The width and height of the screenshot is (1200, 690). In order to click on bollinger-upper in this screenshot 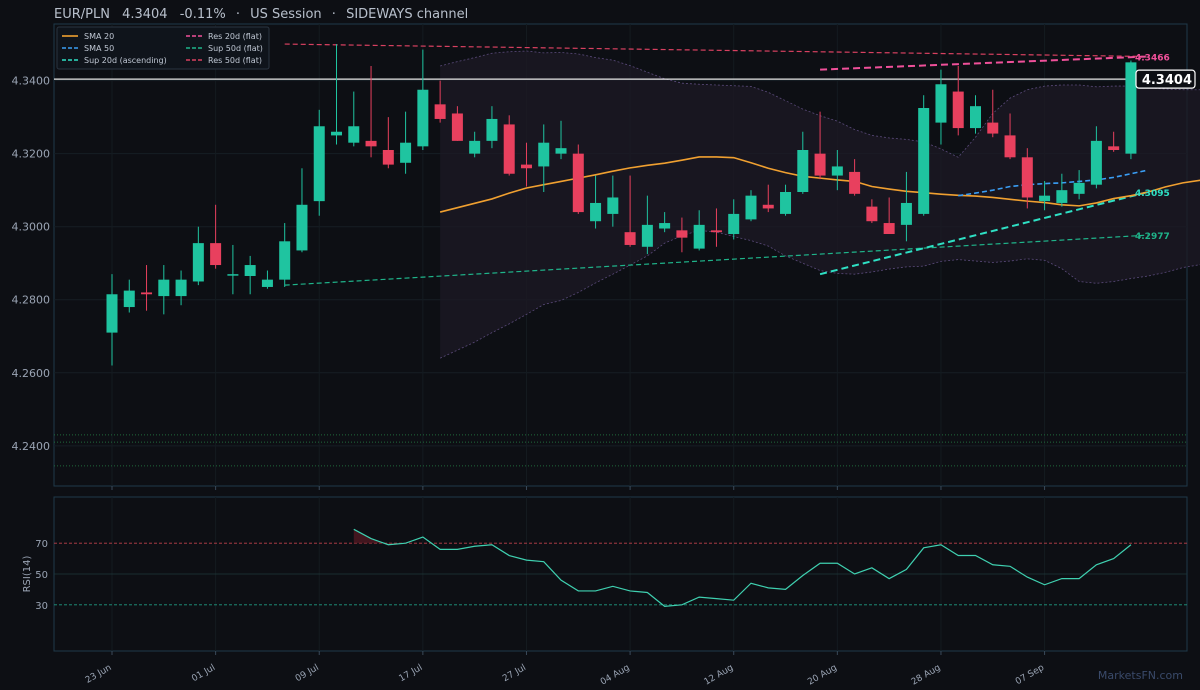, I will do `click(820, 104)`.